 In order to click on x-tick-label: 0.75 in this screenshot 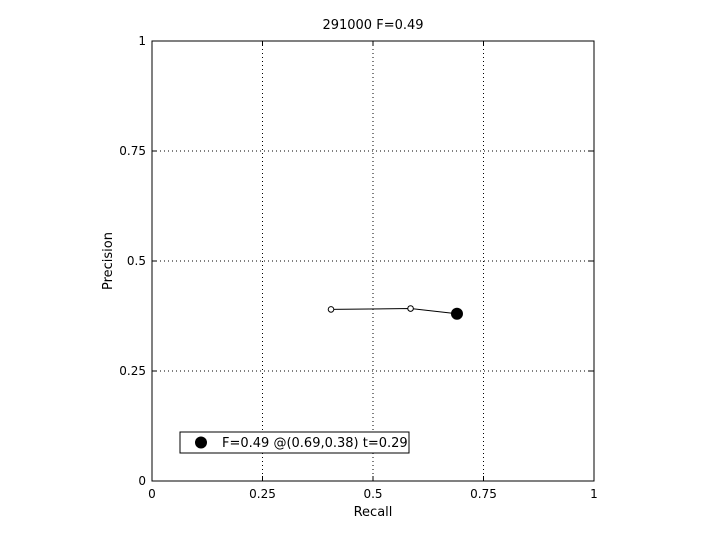, I will do `click(483, 494)`.